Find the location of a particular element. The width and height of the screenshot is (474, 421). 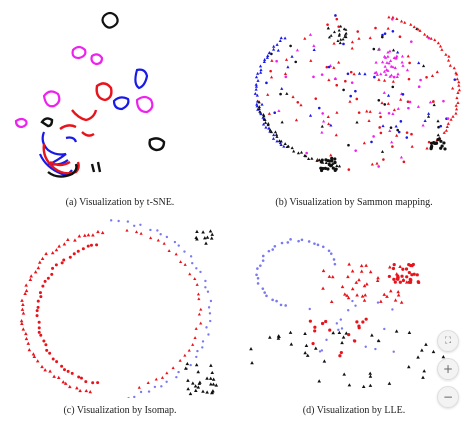

zoom-in-button: + is located at coordinates (448, 369).